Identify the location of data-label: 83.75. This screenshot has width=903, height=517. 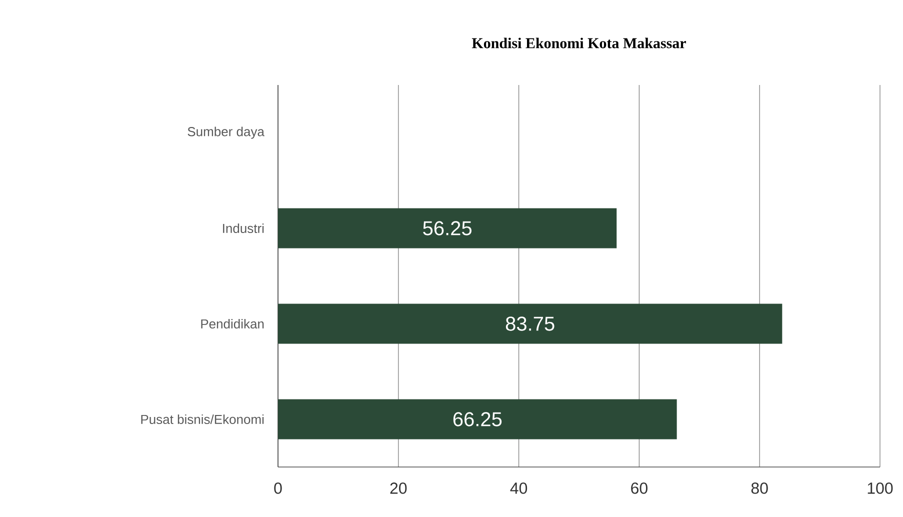
(530, 323).